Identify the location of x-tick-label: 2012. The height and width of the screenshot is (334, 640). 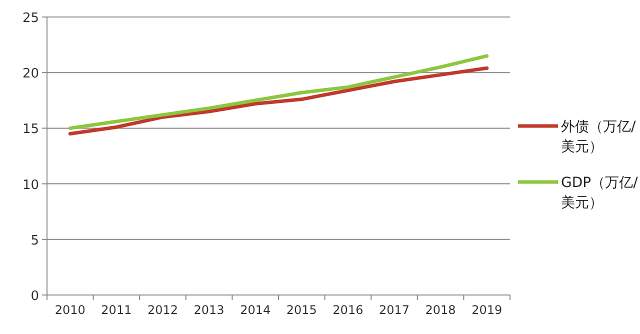
(162, 310).